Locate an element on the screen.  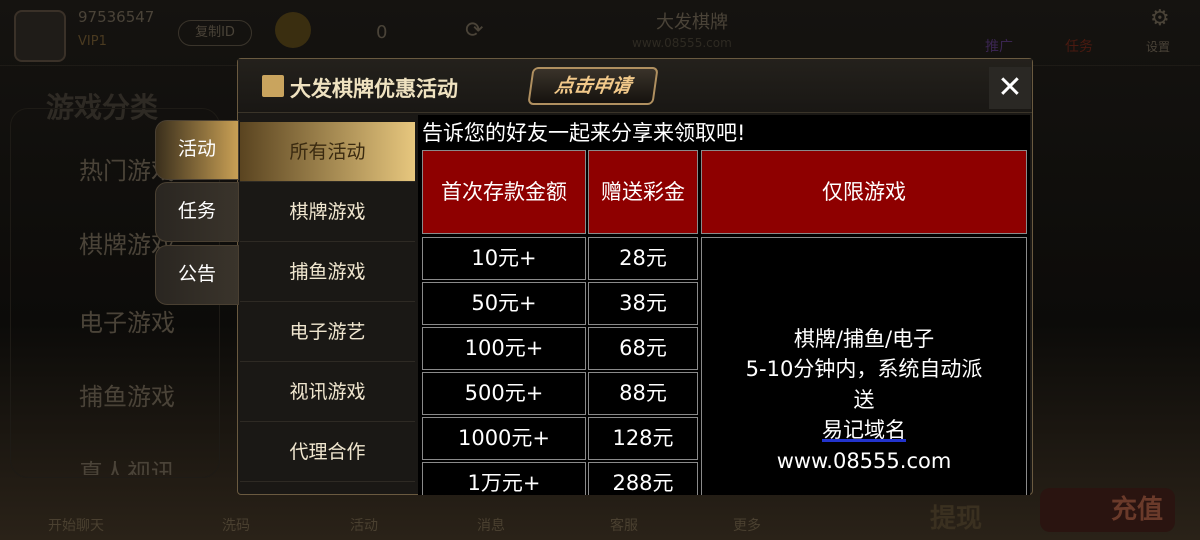
nav-activity: 活动 is located at coordinates (364, 526).